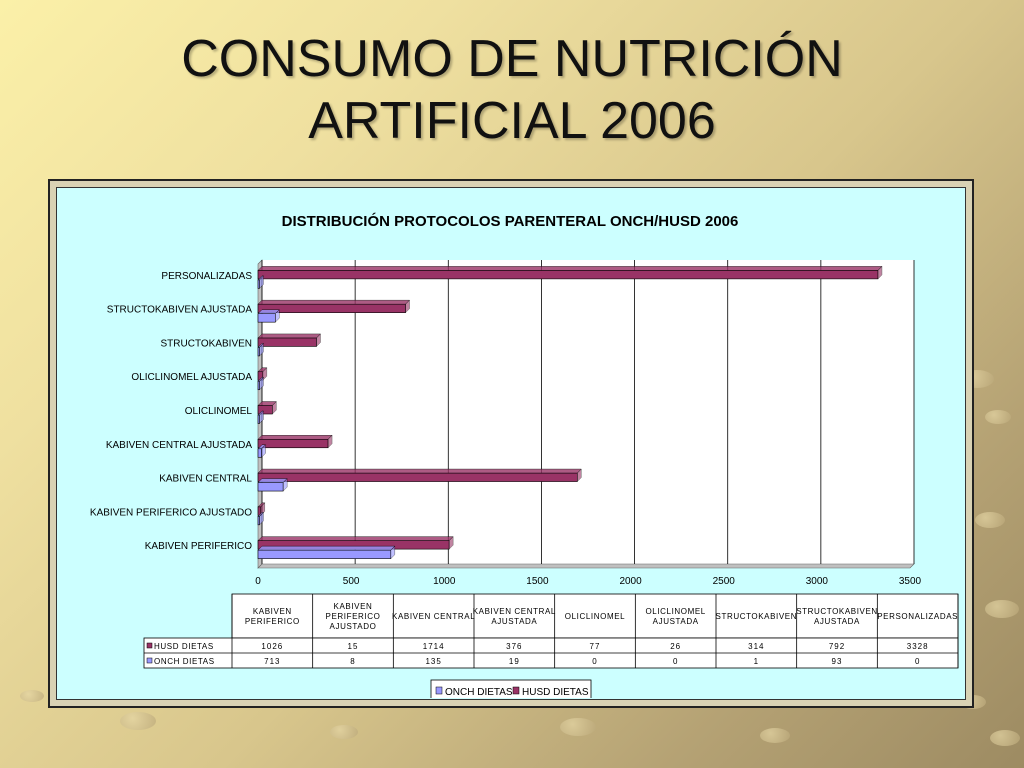 This screenshot has width=1024, height=768. What do you see at coordinates (917, 616) in the screenshot?
I see `table-header-cell: PERSONALIZADAS` at bounding box center [917, 616].